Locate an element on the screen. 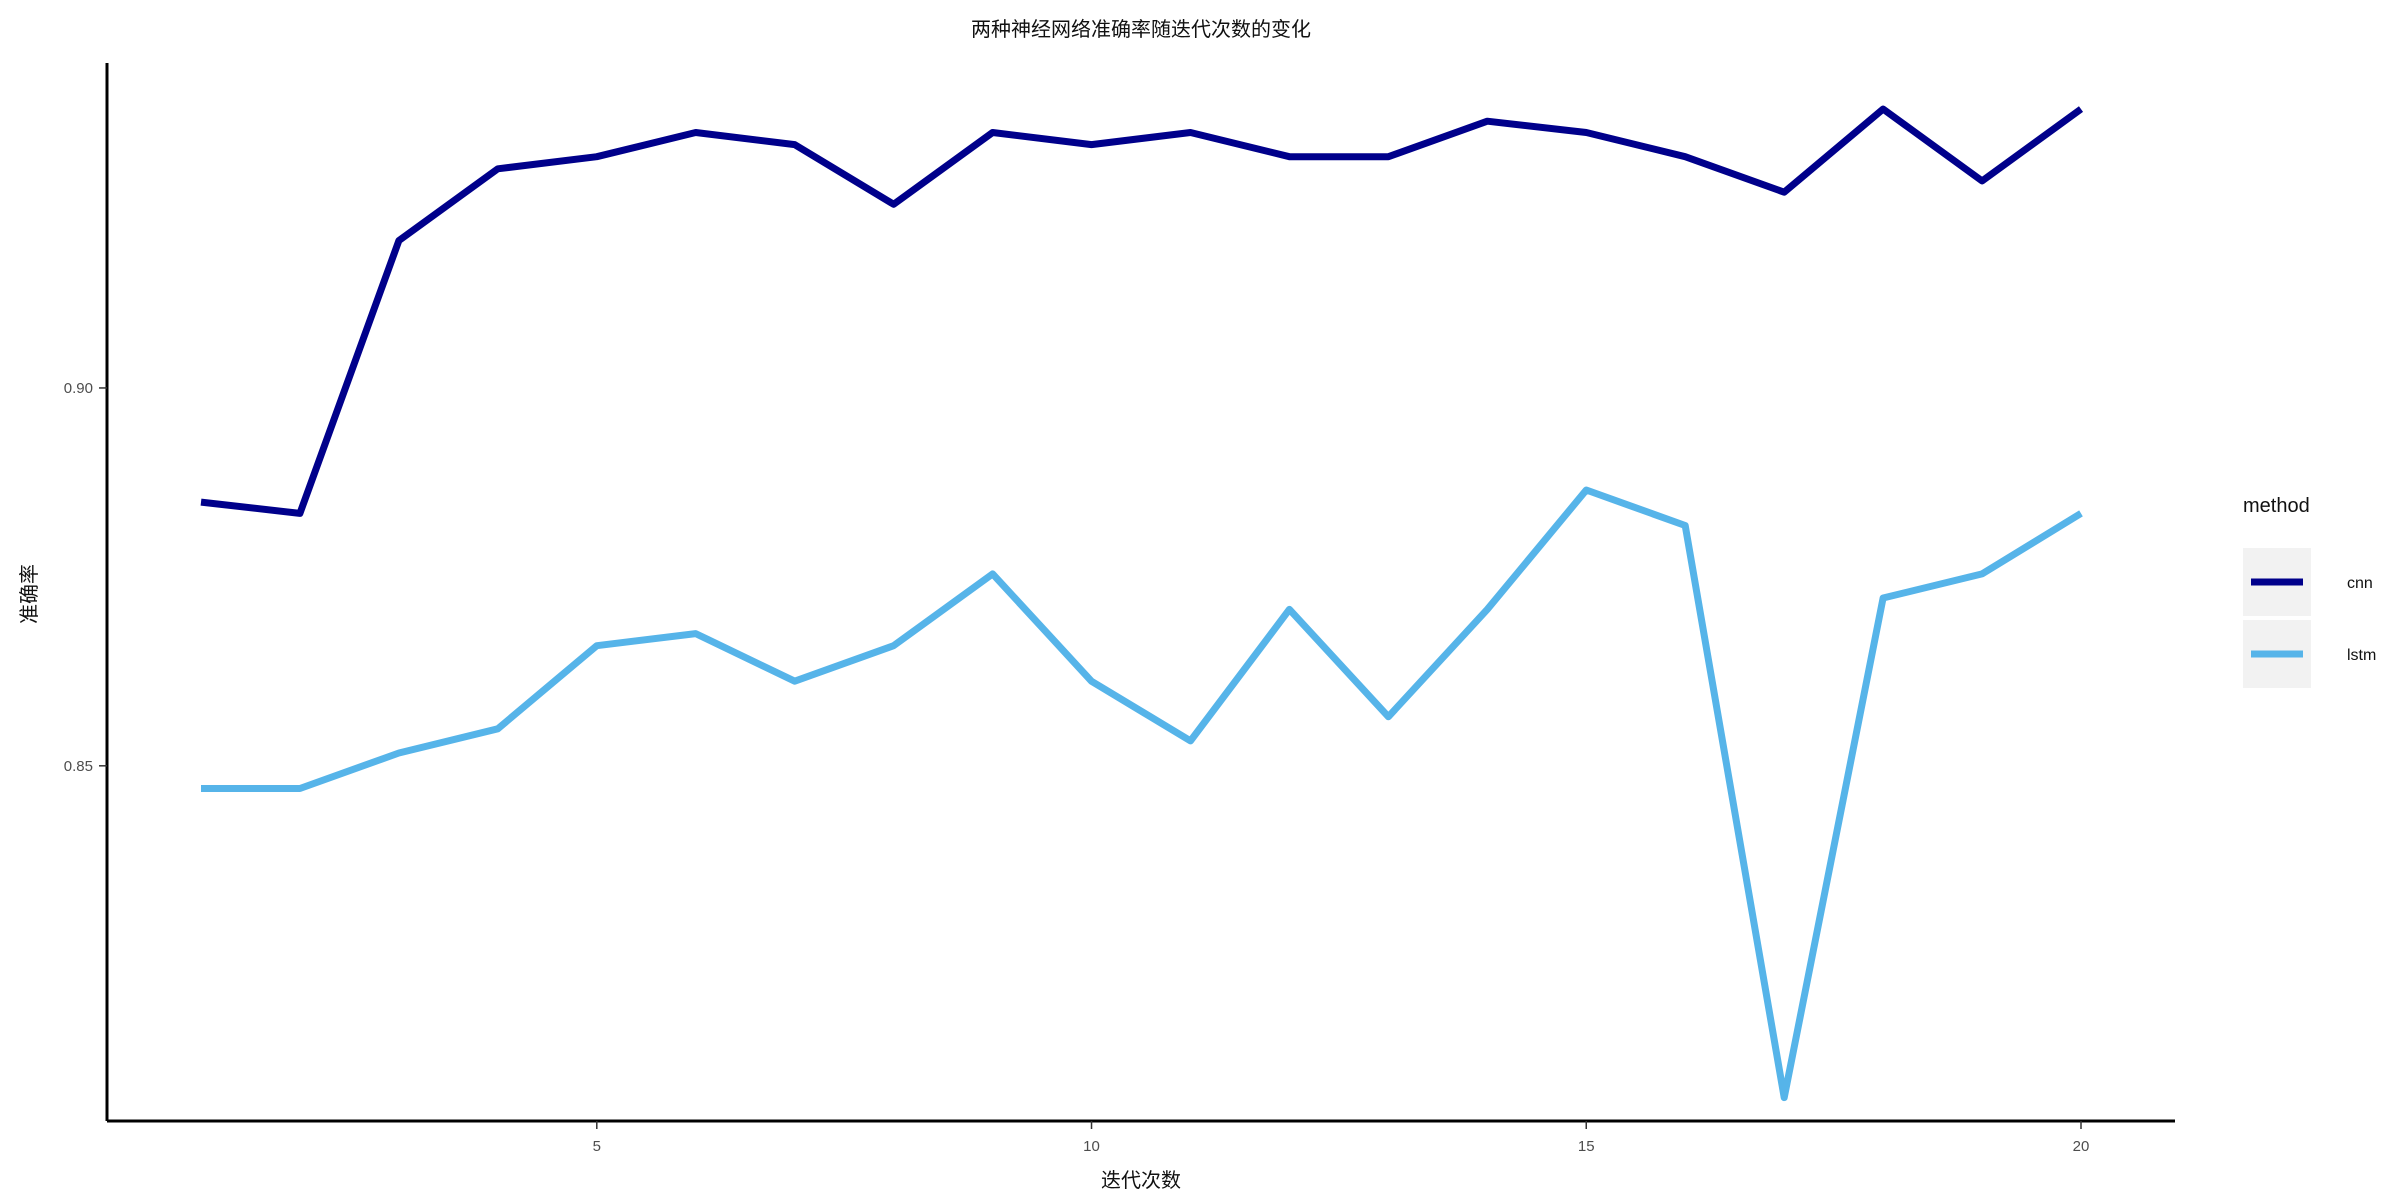 This screenshot has height=1200, width=2400. legend-label: cnn is located at coordinates (2360, 583).